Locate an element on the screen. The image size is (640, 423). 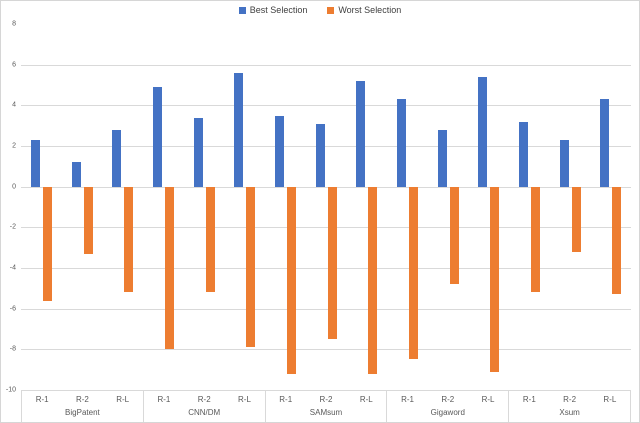
worst-selection-bar-samsum-r-l is located at coordinates (373, 280).